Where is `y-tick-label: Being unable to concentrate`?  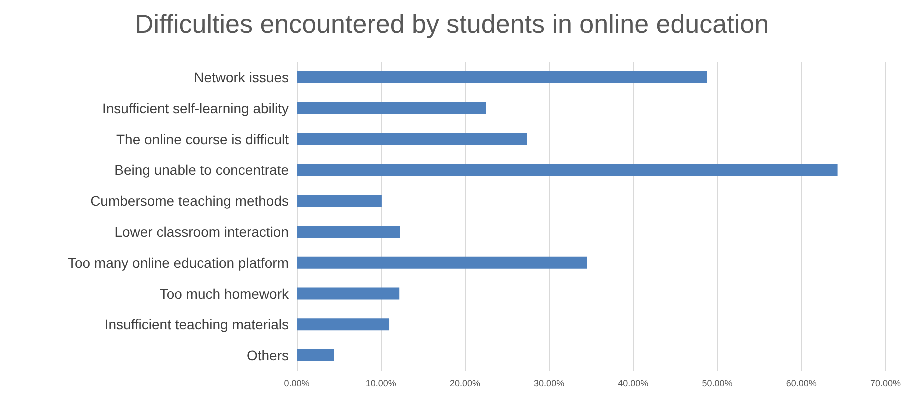 y-tick-label: Being unable to concentrate is located at coordinates (202, 170).